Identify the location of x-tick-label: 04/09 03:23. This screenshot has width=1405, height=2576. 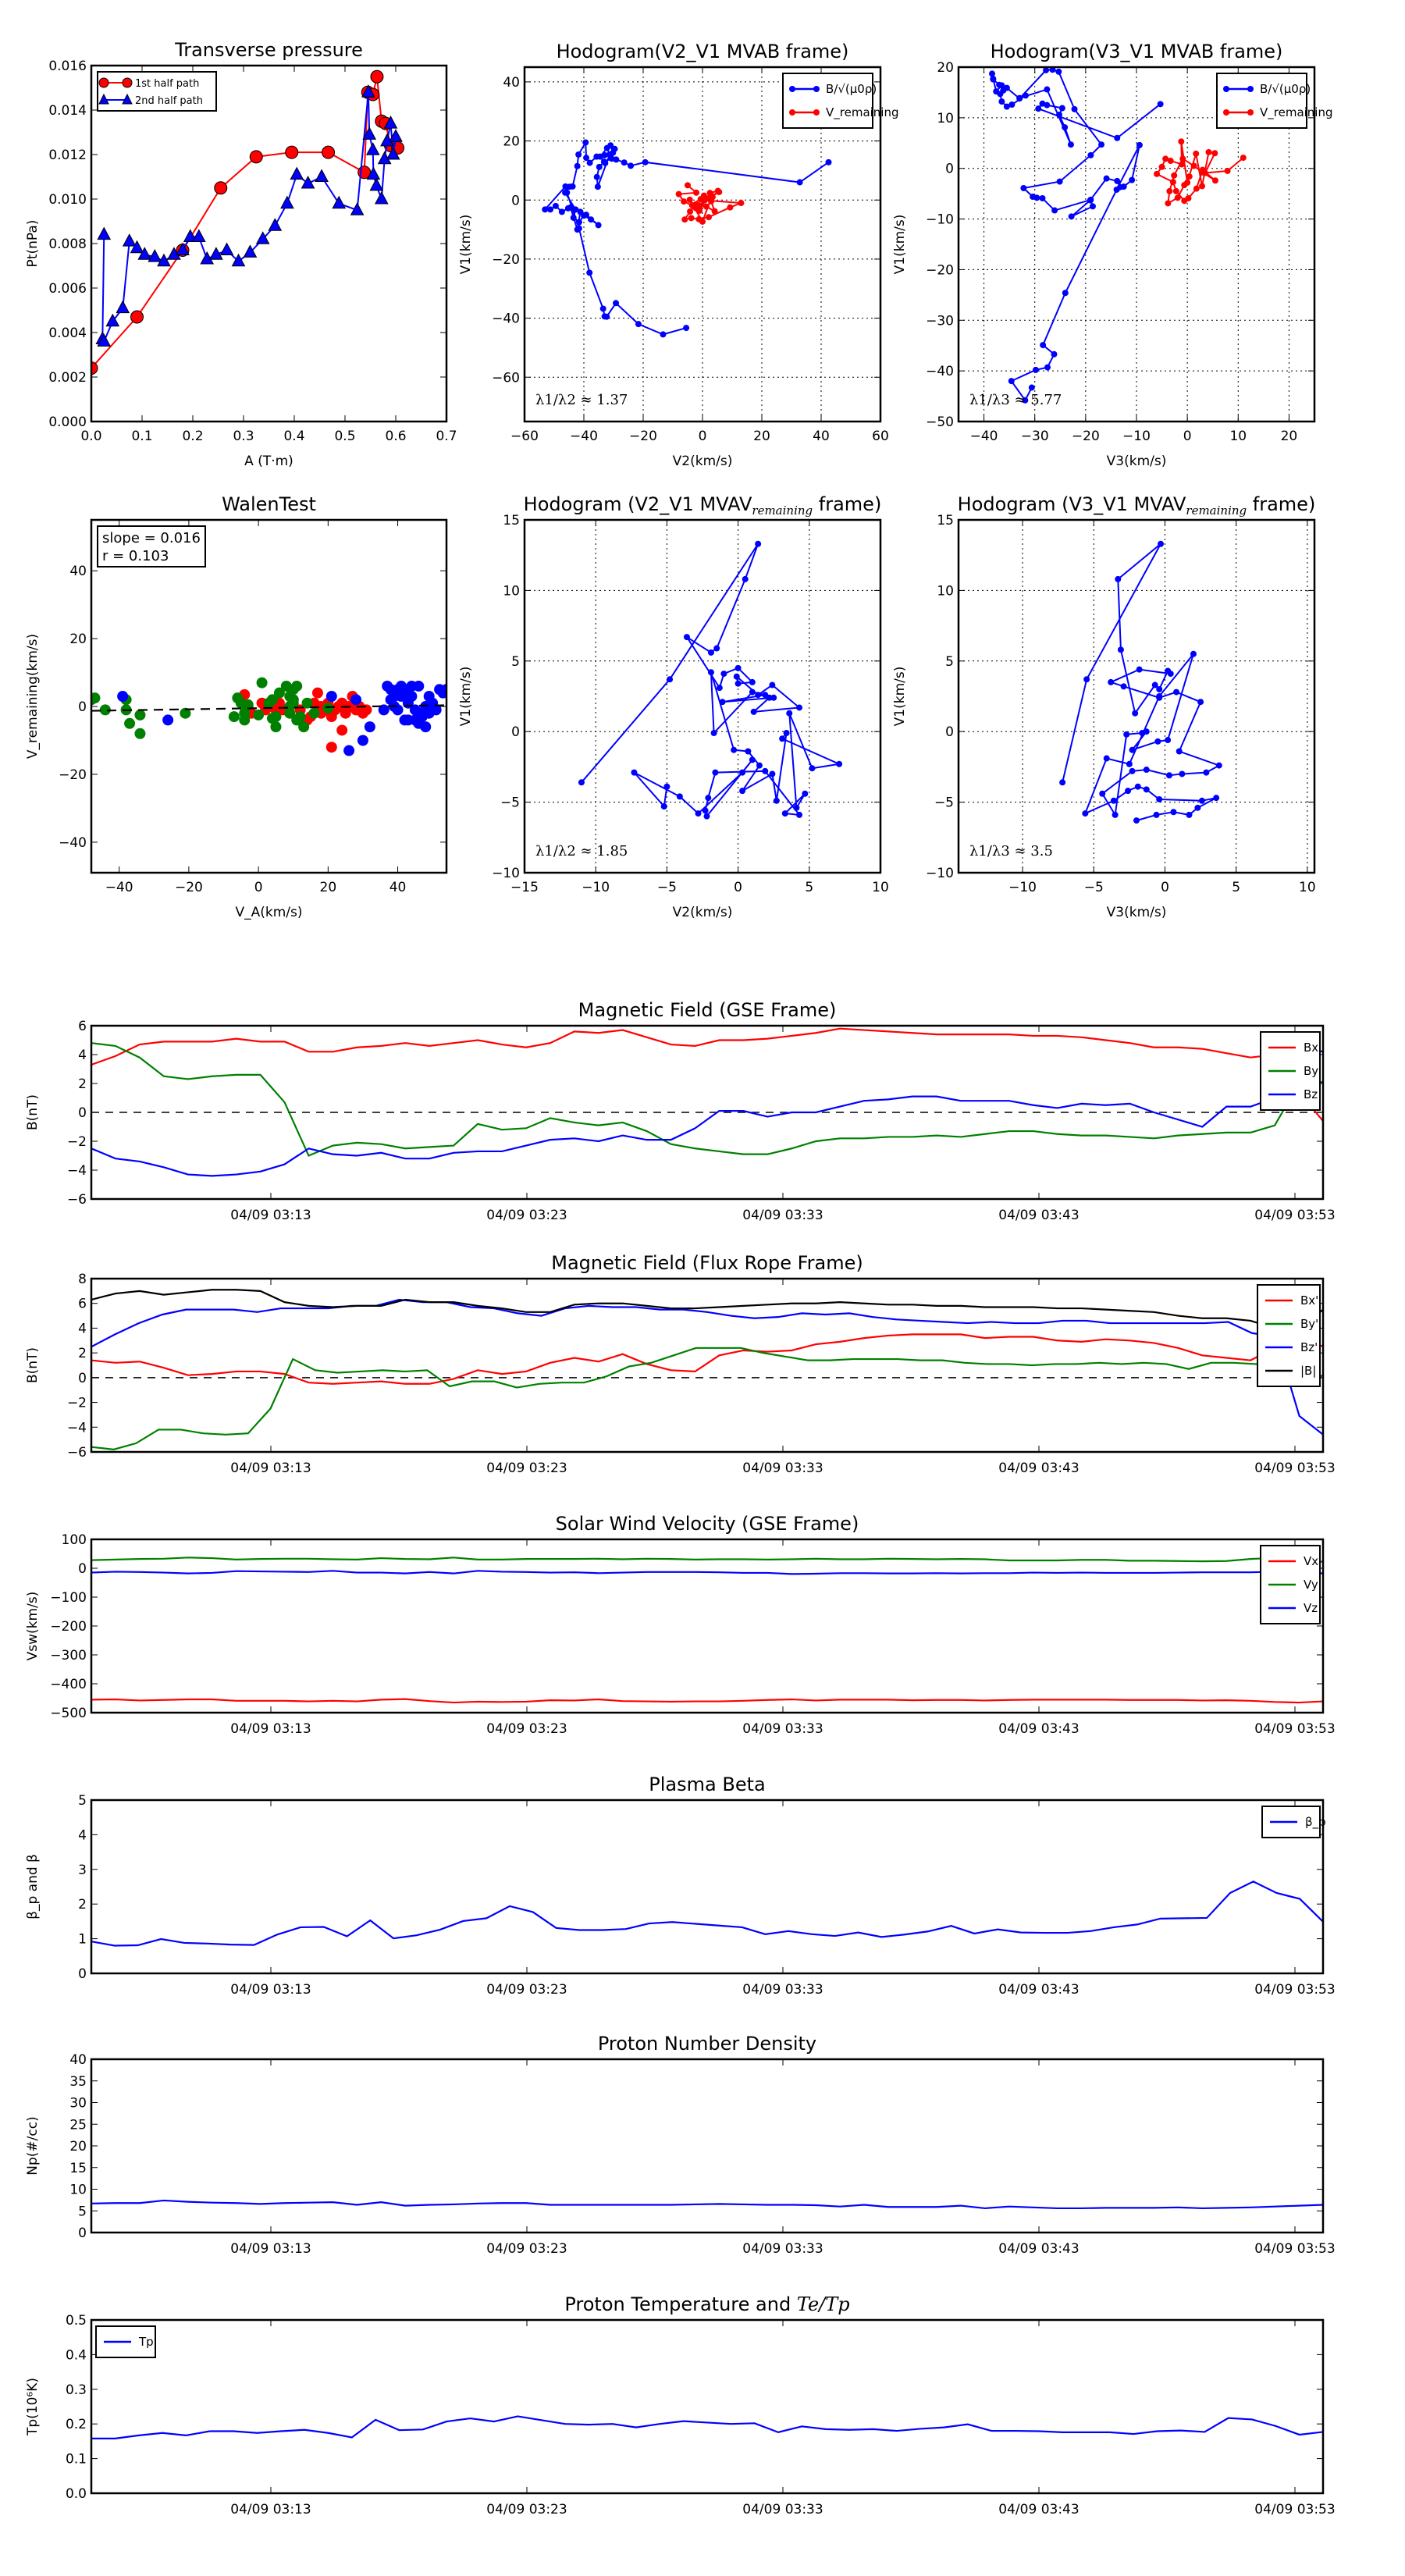
(526, 1729).